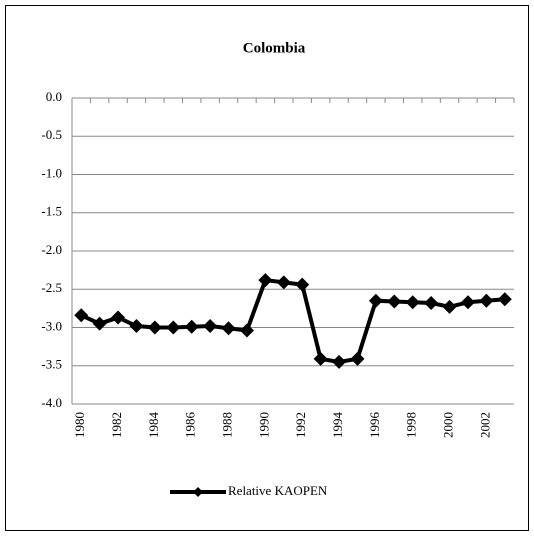  I want to click on y-tick-label: -4.0, so click(51, 402).